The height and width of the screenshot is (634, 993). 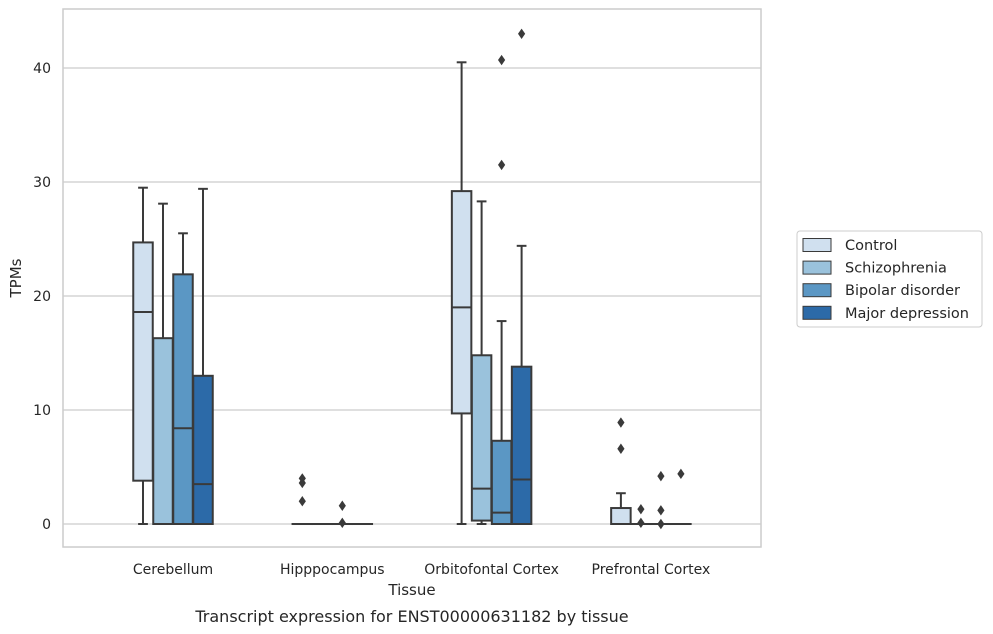 I want to click on y-tick-label: 20, so click(x=42, y=297).